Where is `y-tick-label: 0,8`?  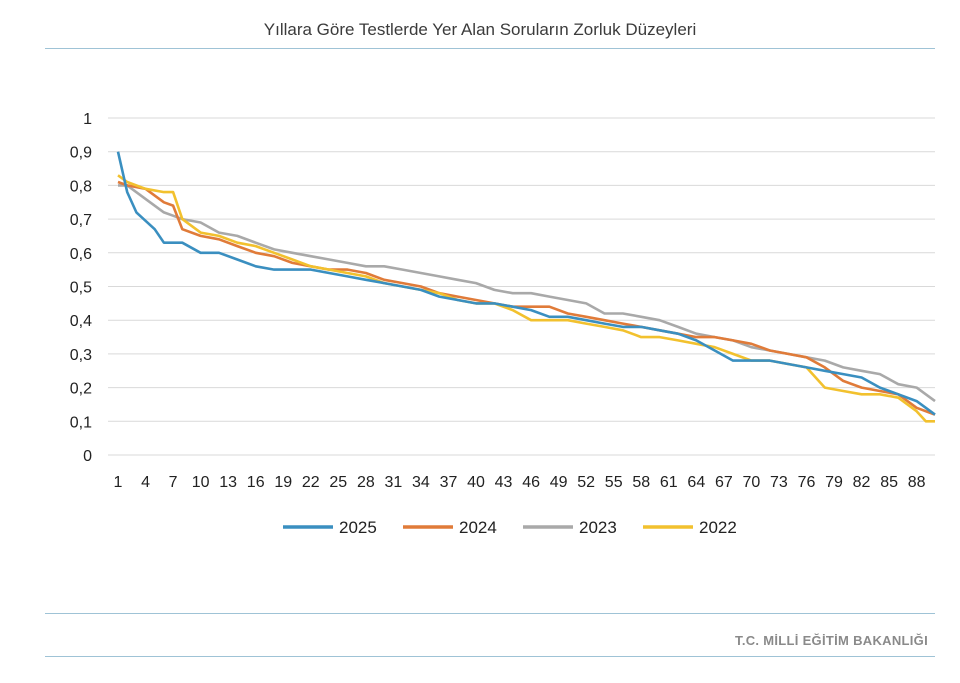 y-tick-label: 0,8 is located at coordinates (81, 186).